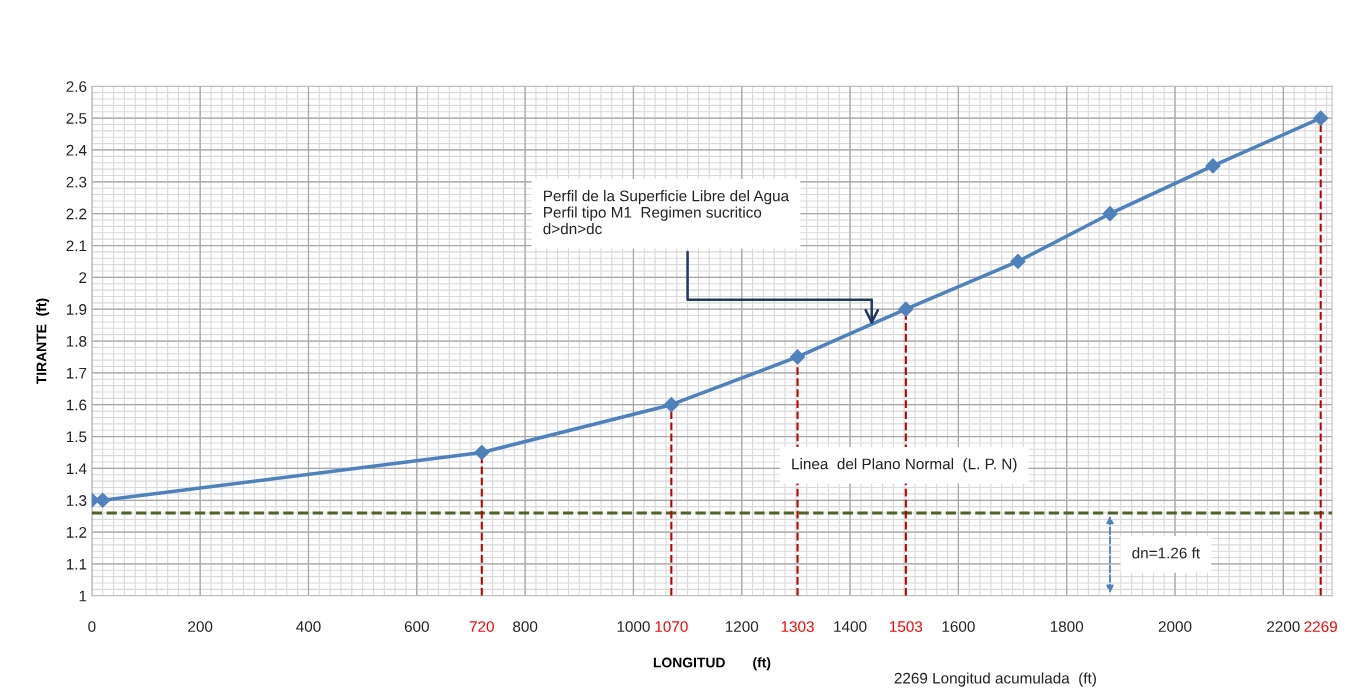 The width and height of the screenshot is (1371, 696). Describe the element at coordinates (76, 564) in the screenshot. I see `y-tick-label: 1.1` at that location.